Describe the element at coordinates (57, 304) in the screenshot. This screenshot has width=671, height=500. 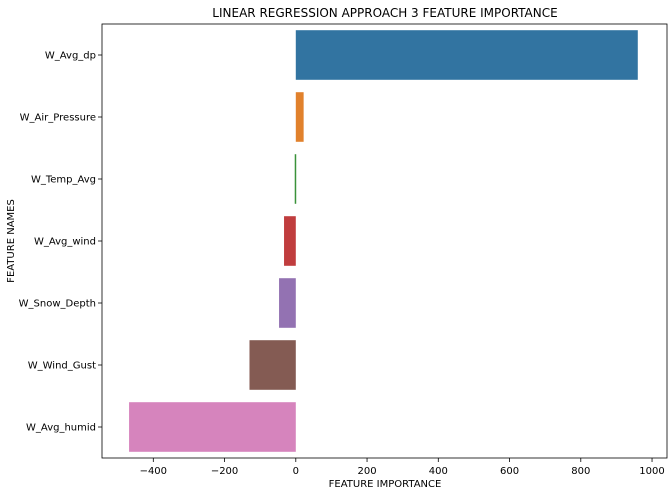
I see `y-tick-label: W_Snow_Depth` at that location.